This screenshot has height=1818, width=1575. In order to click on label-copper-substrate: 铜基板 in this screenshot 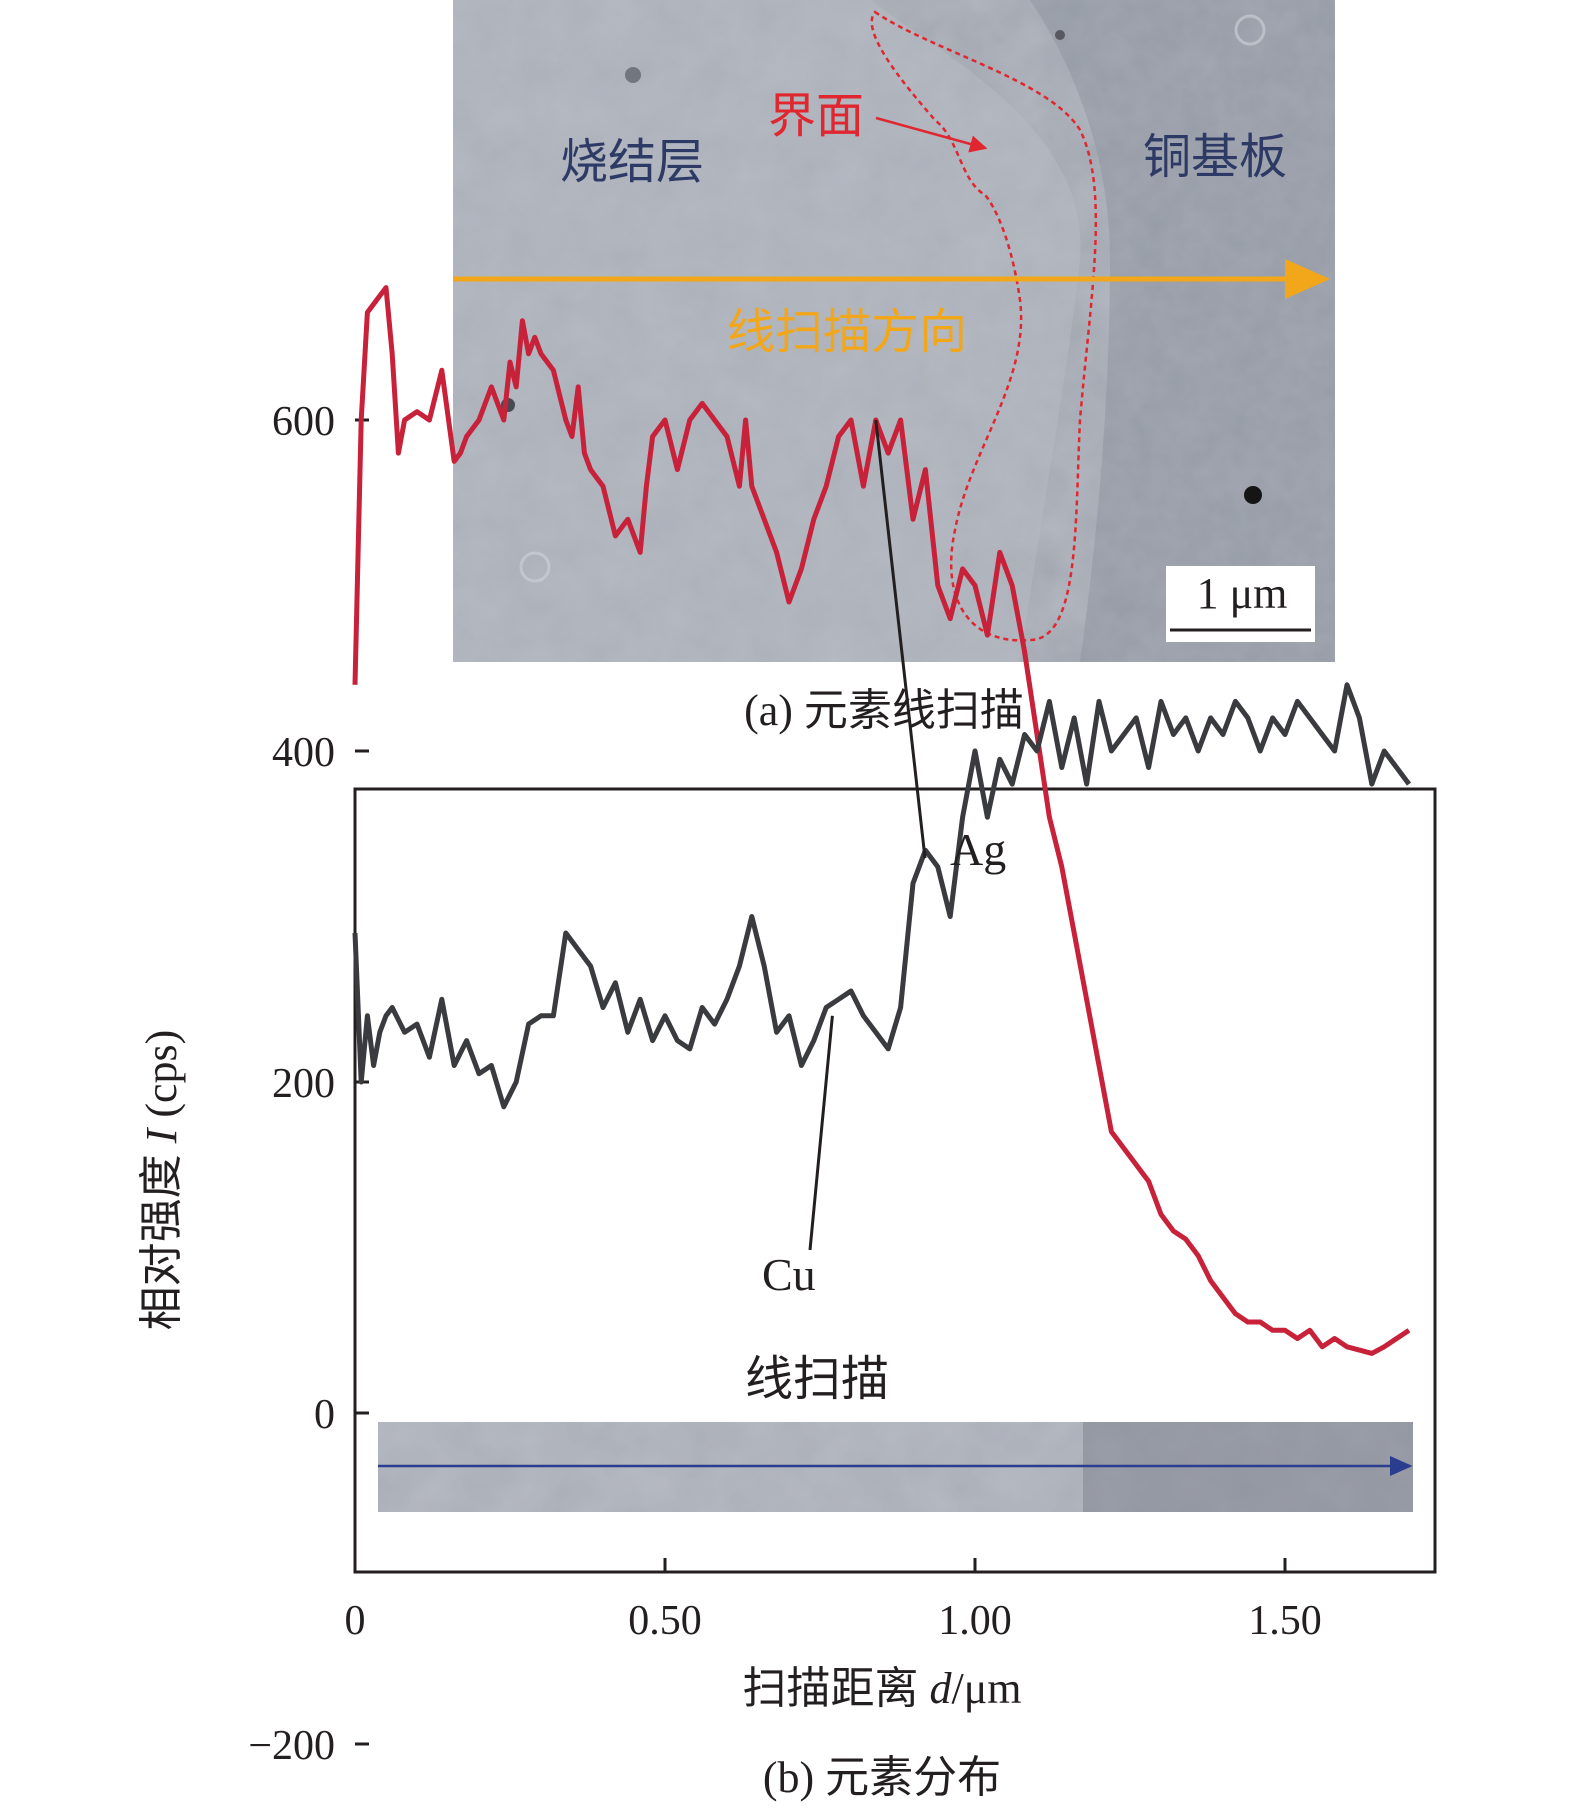, I will do `click(1215, 157)`.